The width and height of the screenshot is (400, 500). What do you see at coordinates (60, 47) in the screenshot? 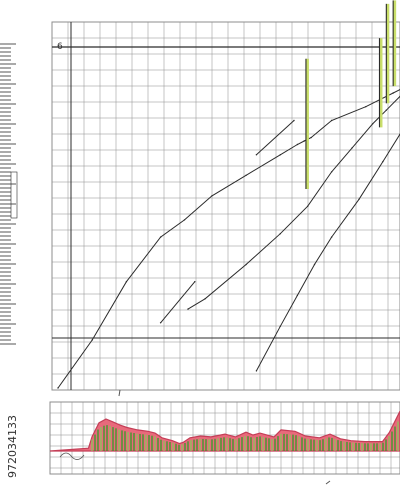
I see `page-glyph: 6` at bounding box center [60, 47].